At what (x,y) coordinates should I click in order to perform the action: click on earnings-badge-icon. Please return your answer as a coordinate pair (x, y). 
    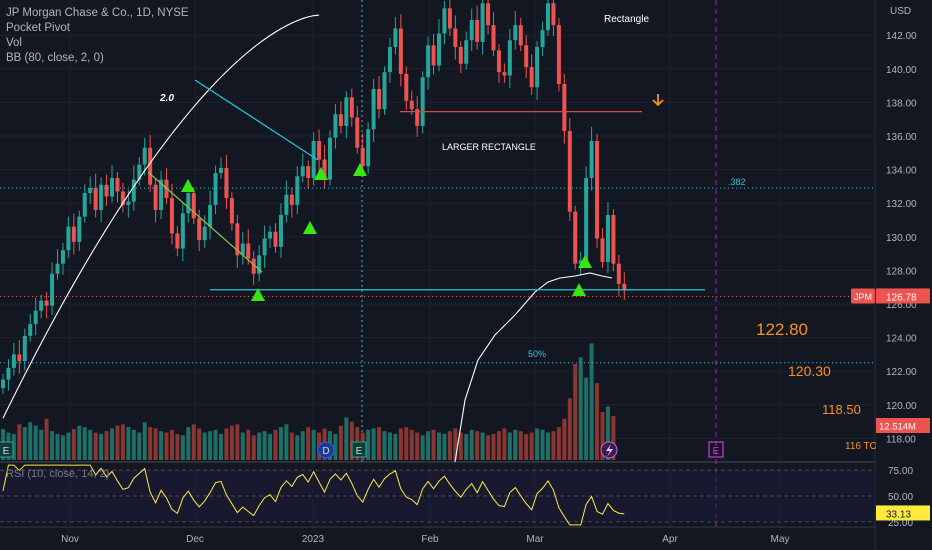
    Looking at the image, I should click on (359, 449).